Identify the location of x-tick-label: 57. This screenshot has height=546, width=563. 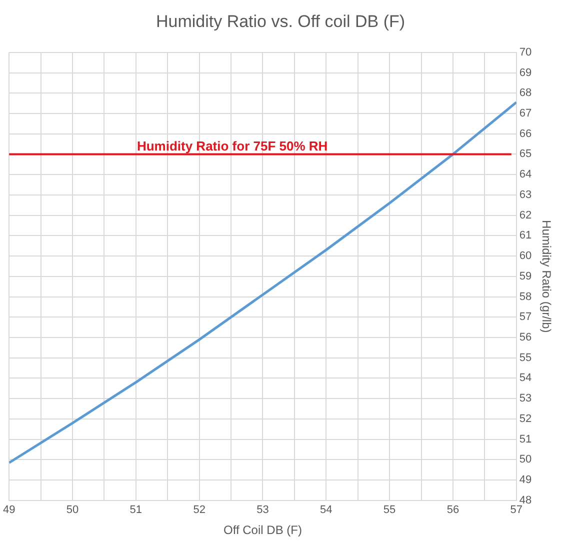
(516, 510).